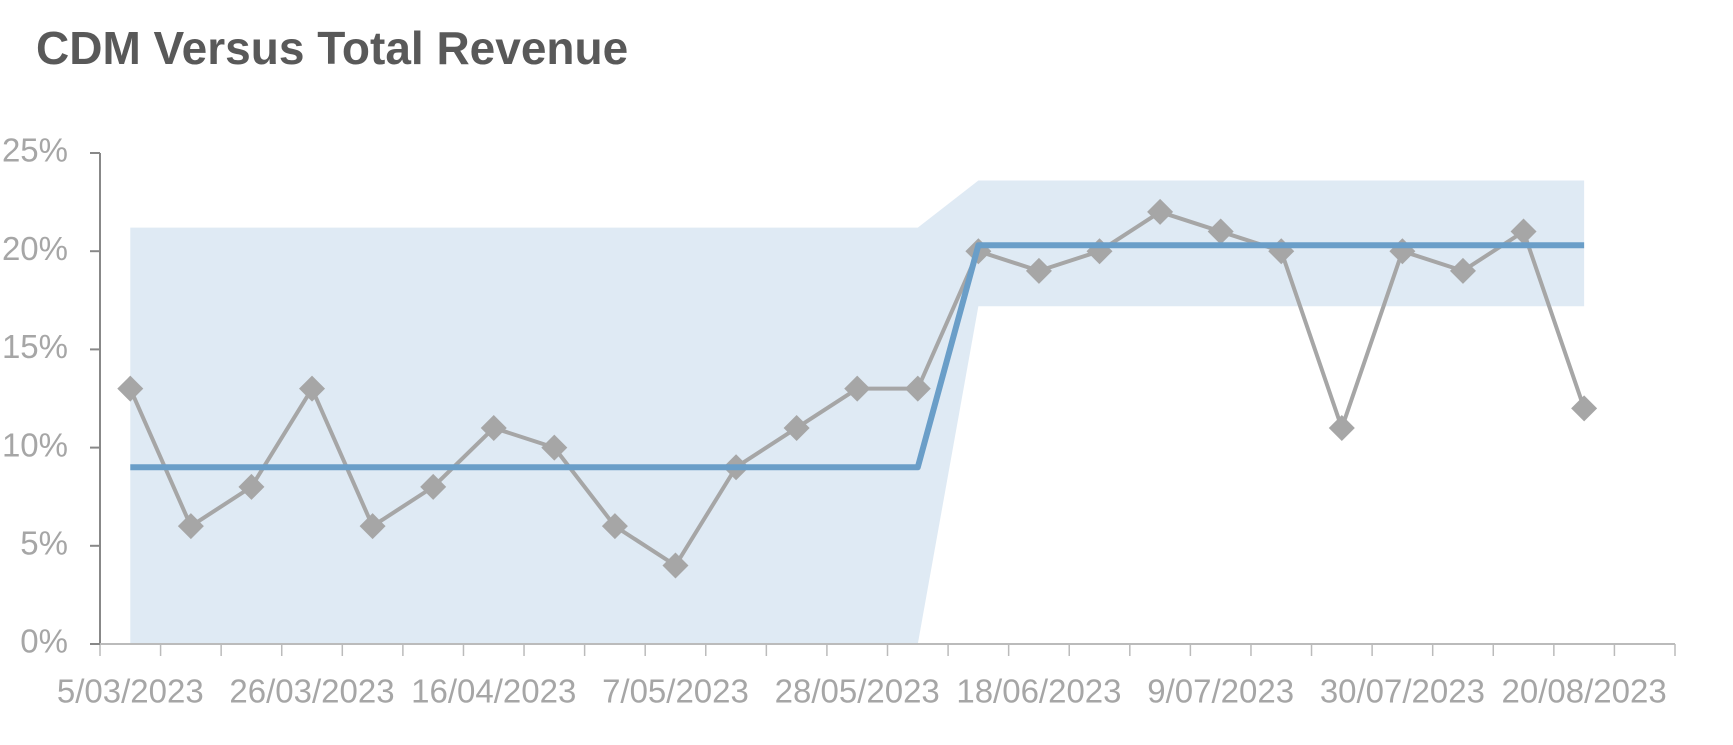  Describe the element at coordinates (44, 543) in the screenshot. I see `y-tick-label: 5%` at that location.